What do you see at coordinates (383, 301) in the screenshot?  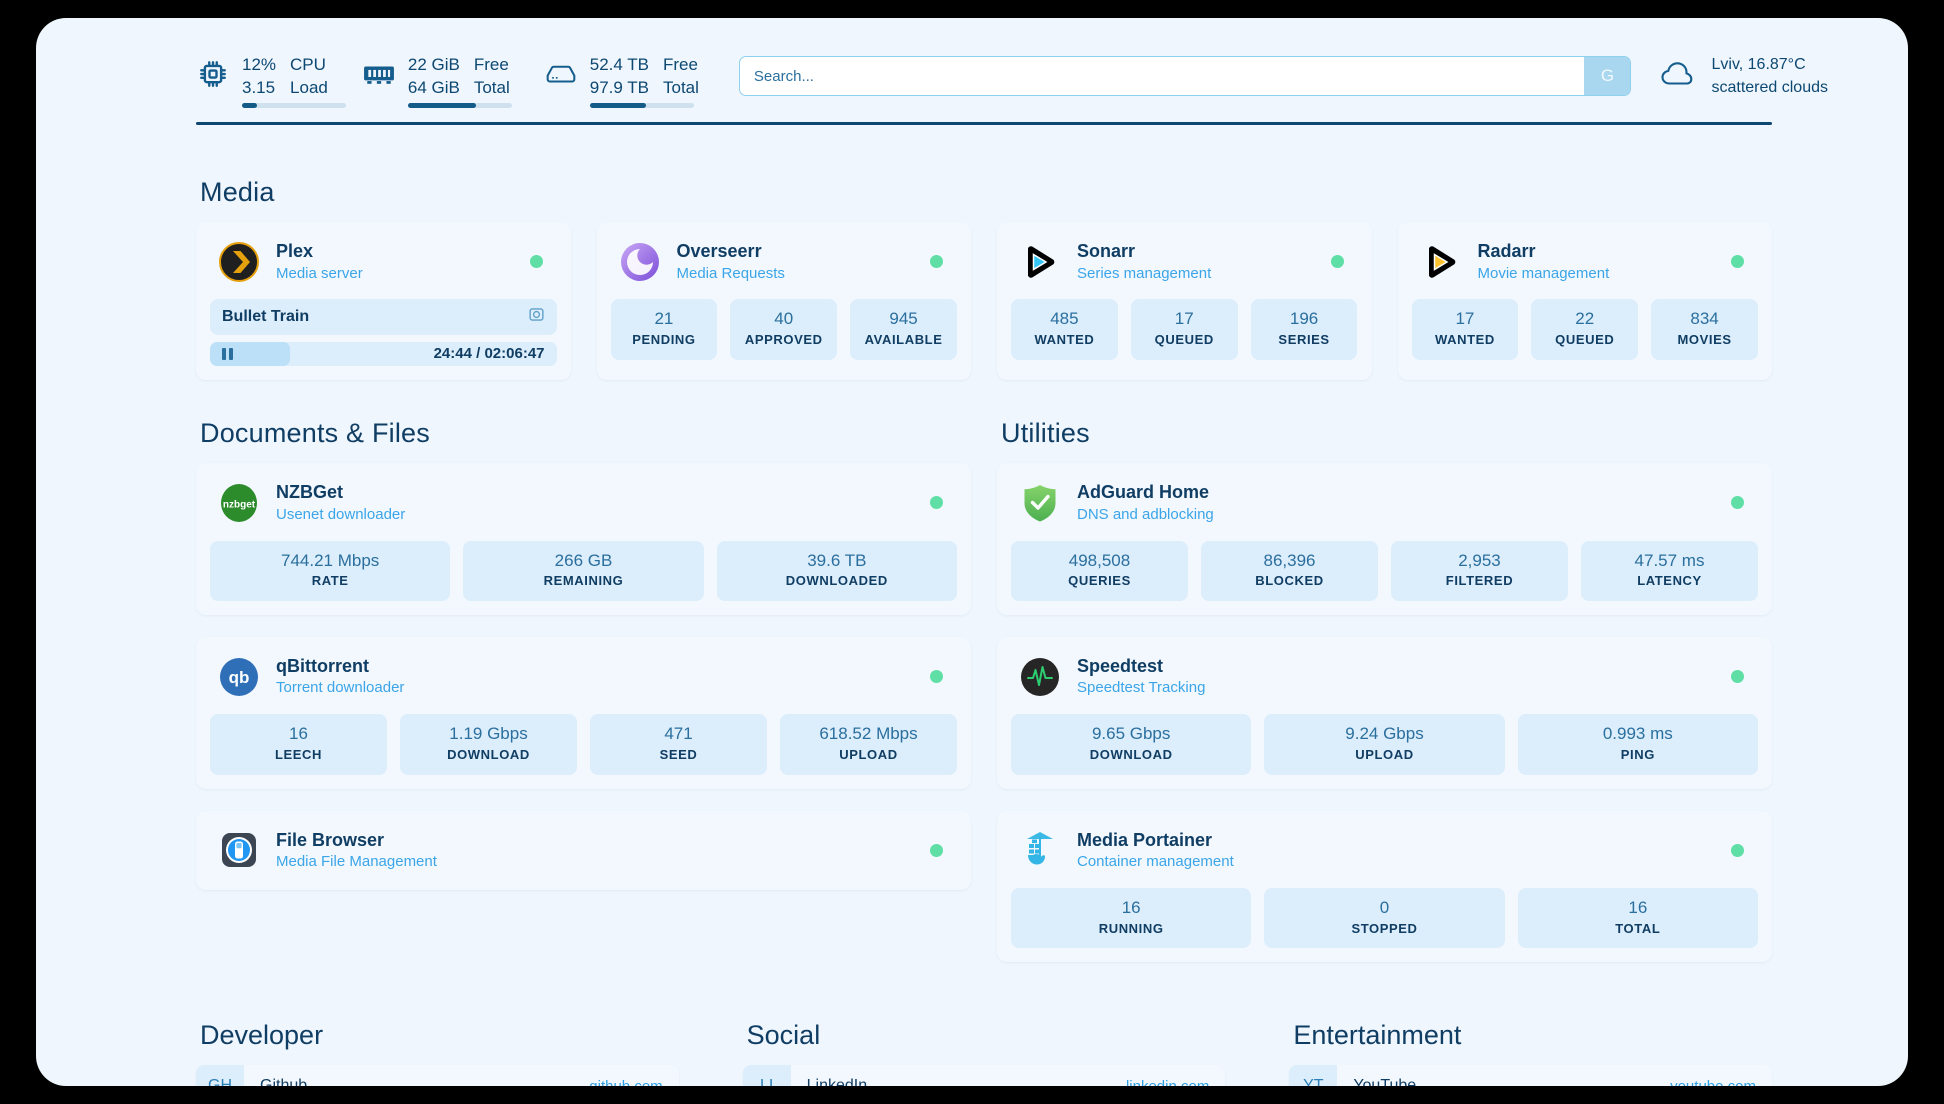 I see `service-card-plex: Plex Media server Bullet Train` at bounding box center [383, 301].